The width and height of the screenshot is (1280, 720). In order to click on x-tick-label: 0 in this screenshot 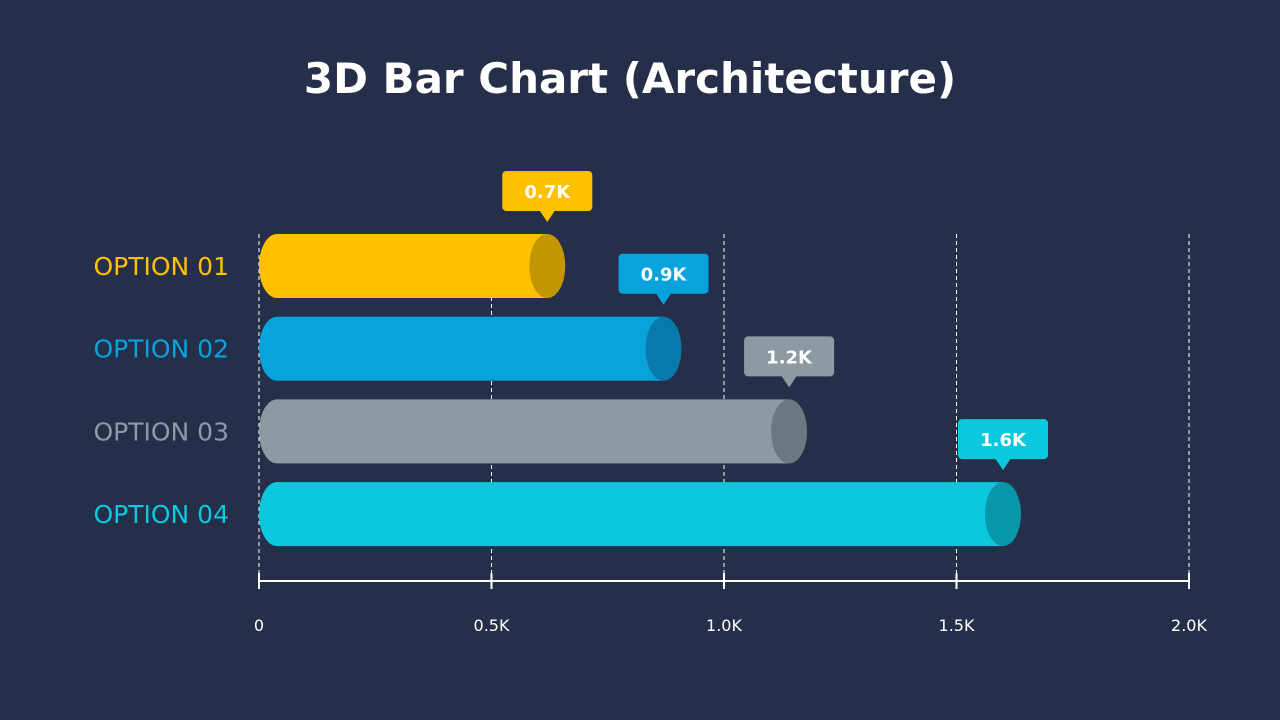, I will do `click(259, 625)`.